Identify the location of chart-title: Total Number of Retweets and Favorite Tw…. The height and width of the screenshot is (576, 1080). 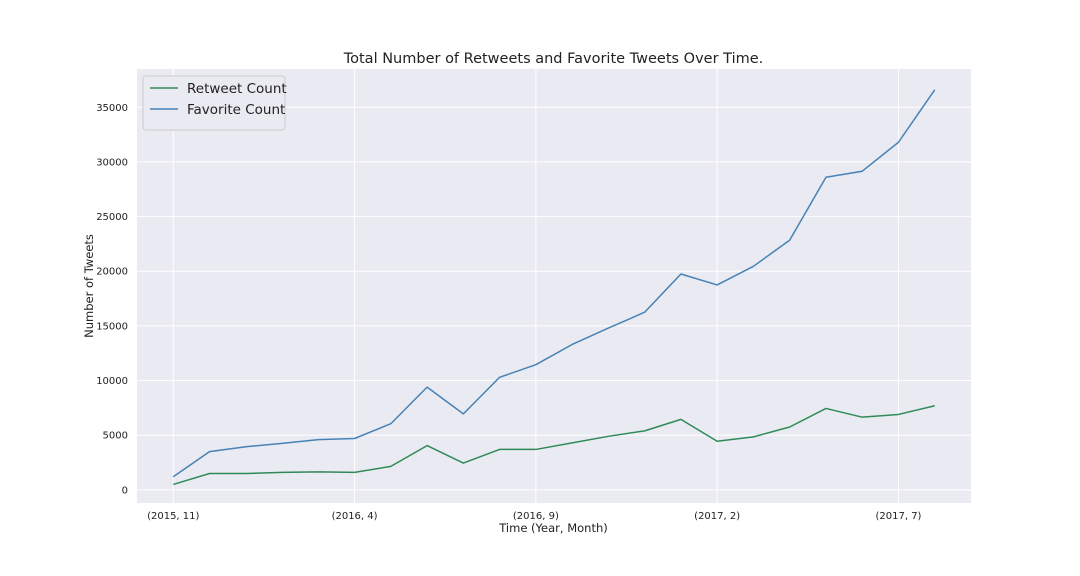
(553, 59).